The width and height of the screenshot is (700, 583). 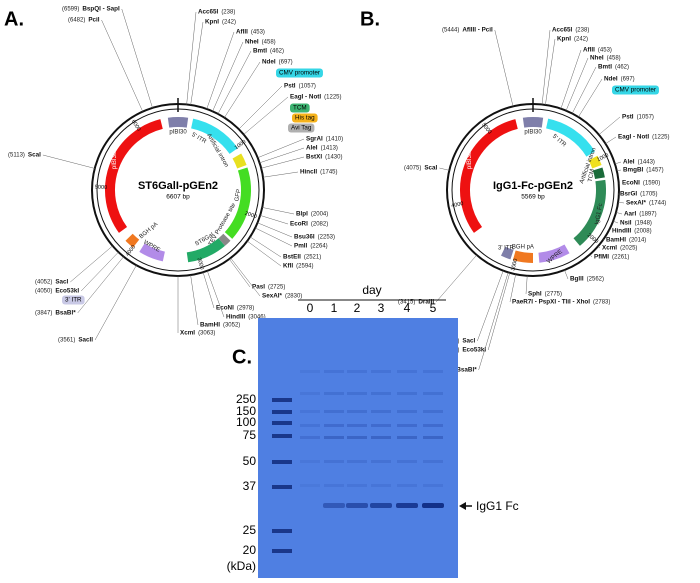 I want to click on site-position: (3847), so click(x=43, y=314).